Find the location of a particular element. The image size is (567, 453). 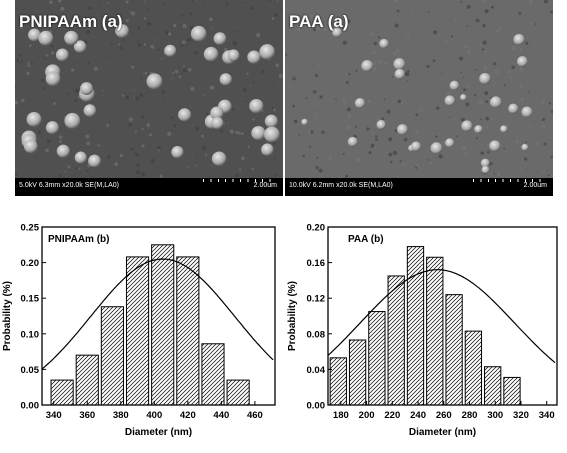

y-tick-label: 0.20 is located at coordinates (30, 263).